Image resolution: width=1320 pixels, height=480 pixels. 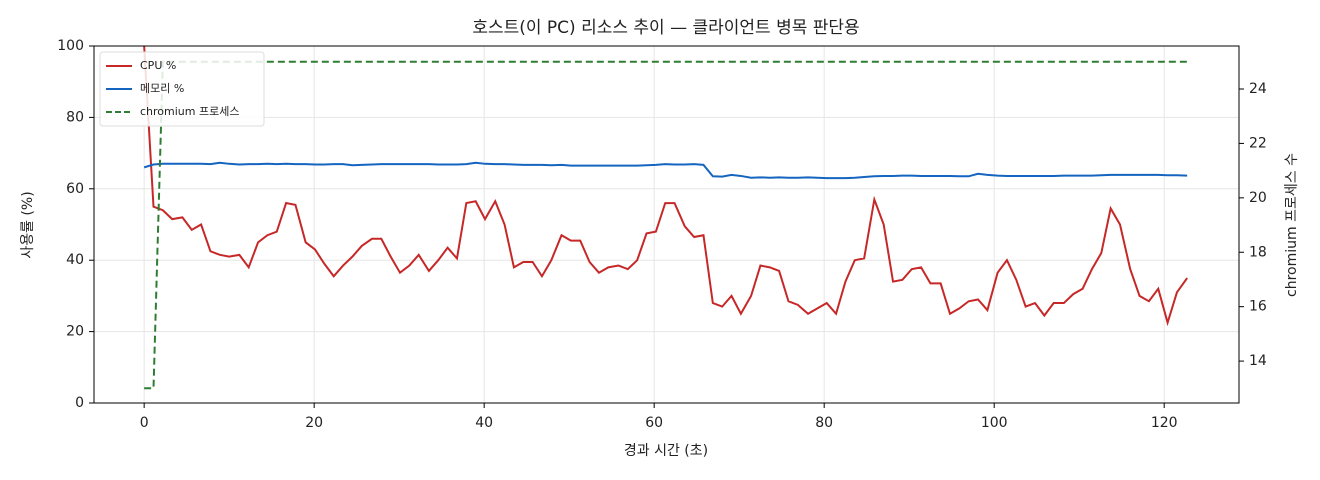 I want to click on y2-tick-label: 24, so click(x=1258, y=89).